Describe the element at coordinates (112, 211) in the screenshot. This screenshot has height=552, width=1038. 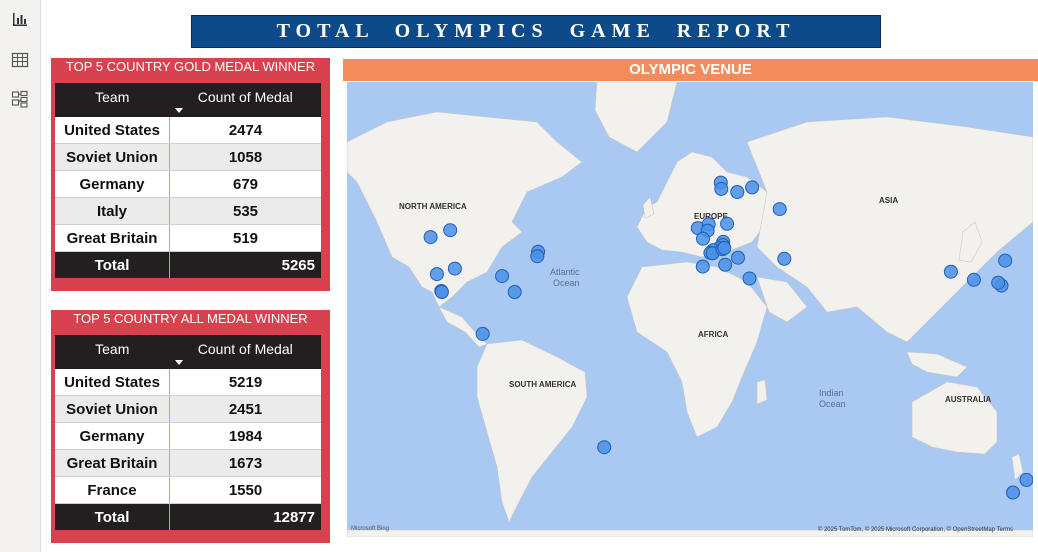
I see `cell-team: Italy` at that location.